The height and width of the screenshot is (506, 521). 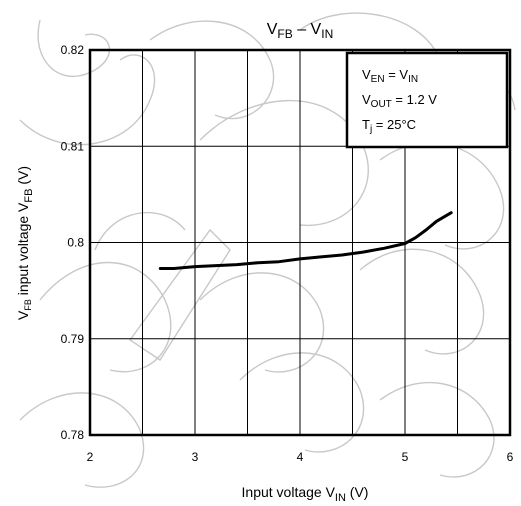 What do you see at coordinates (25, 243) in the screenshot?
I see `y-axis-label: VFB input voltage VFB (V)` at bounding box center [25, 243].